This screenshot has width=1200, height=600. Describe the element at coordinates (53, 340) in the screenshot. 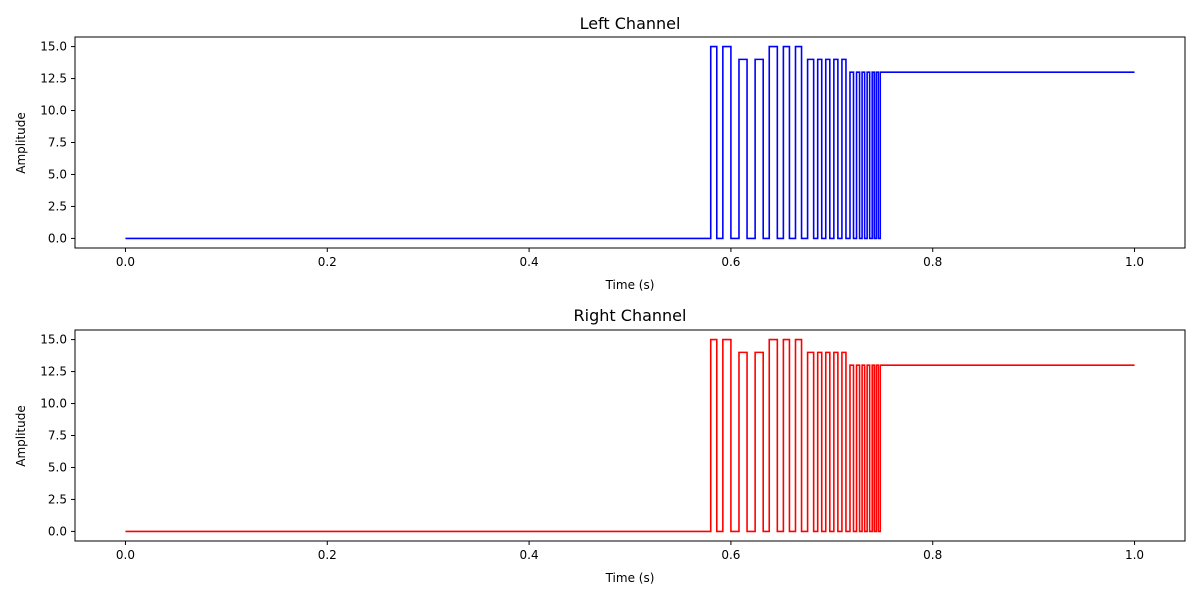

I see `right-channel-y-tick-label: 15.0` at that location.